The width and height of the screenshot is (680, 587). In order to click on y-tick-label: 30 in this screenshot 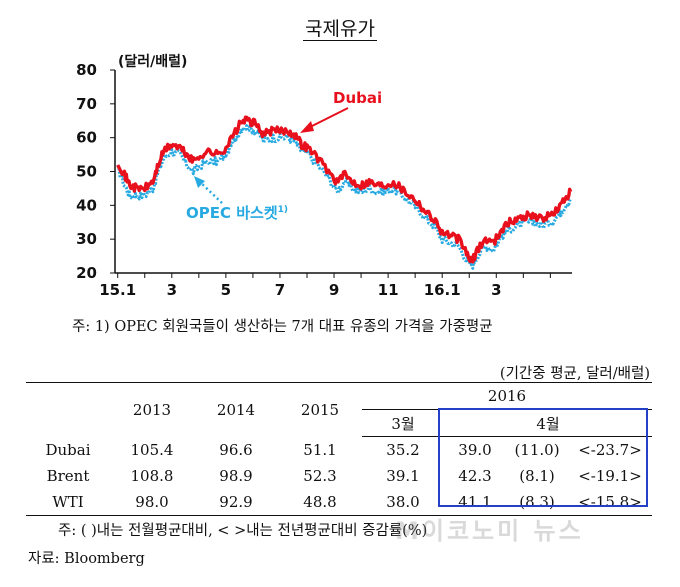, I will do `click(86, 239)`.